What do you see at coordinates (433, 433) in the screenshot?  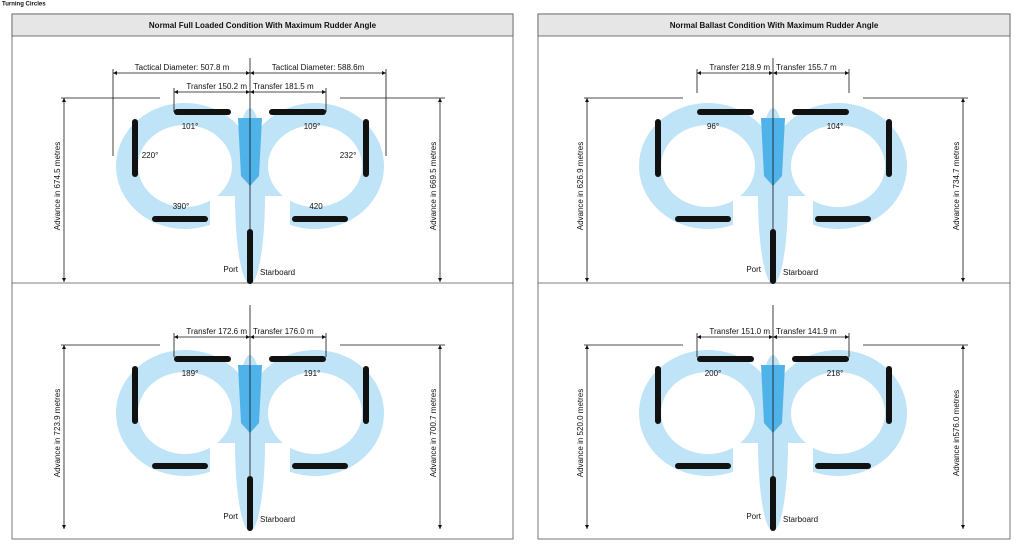 I see `advance-label: Advance in 700.7 metres` at bounding box center [433, 433].